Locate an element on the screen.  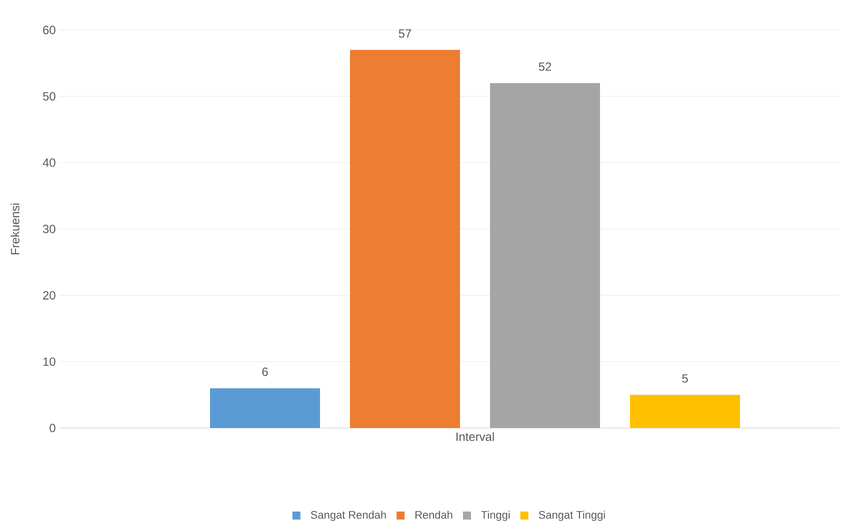
legend-label: Sangat Tinggi is located at coordinates (571, 515).